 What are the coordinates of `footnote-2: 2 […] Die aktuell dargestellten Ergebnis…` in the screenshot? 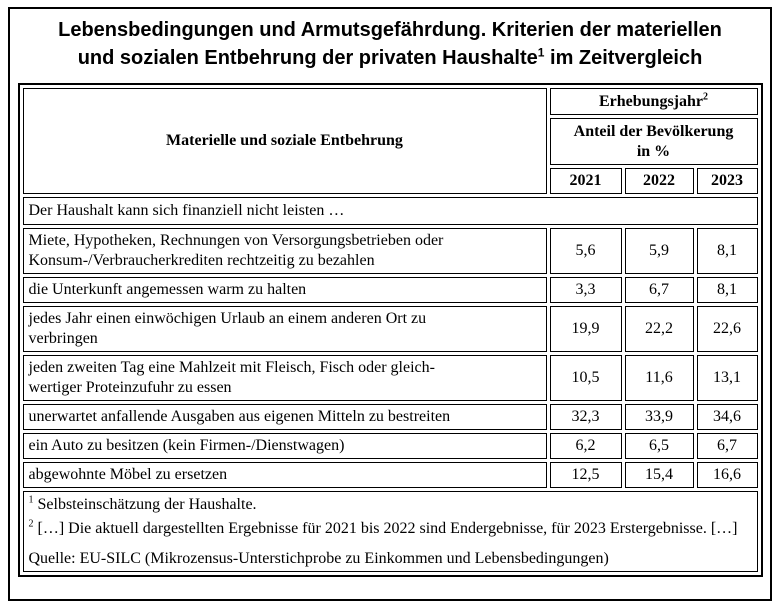 It's located at (390, 529).